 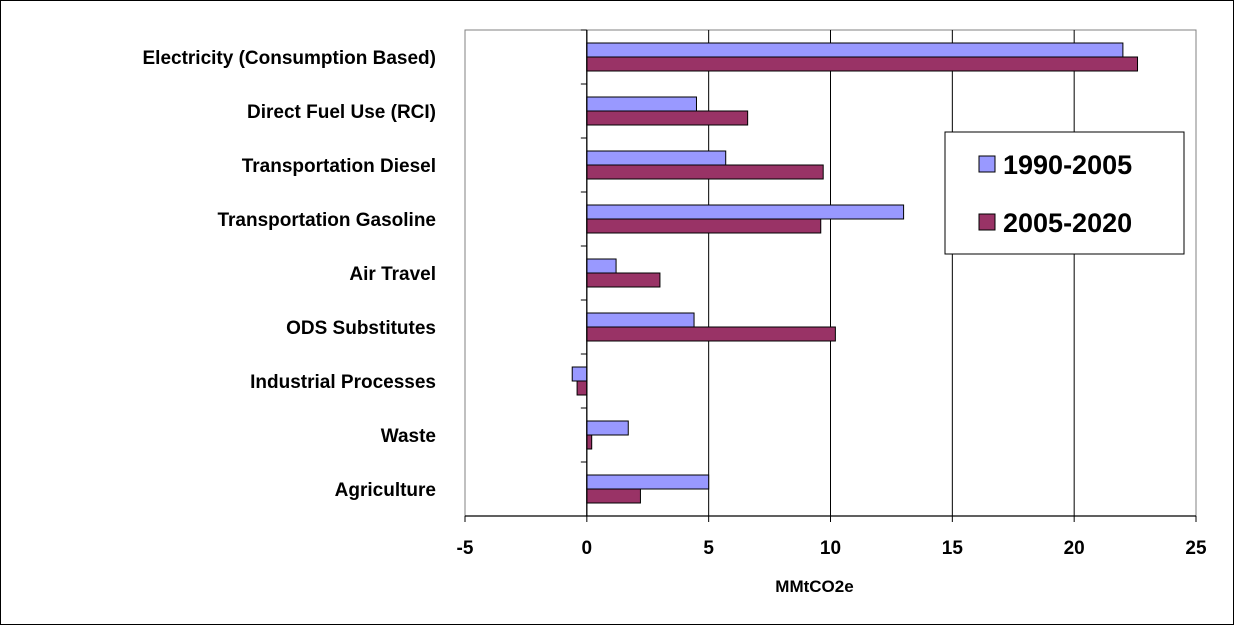 What do you see at coordinates (341, 112) in the screenshot?
I see `category-label: Direct Fuel Use (RCI)` at bounding box center [341, 112].